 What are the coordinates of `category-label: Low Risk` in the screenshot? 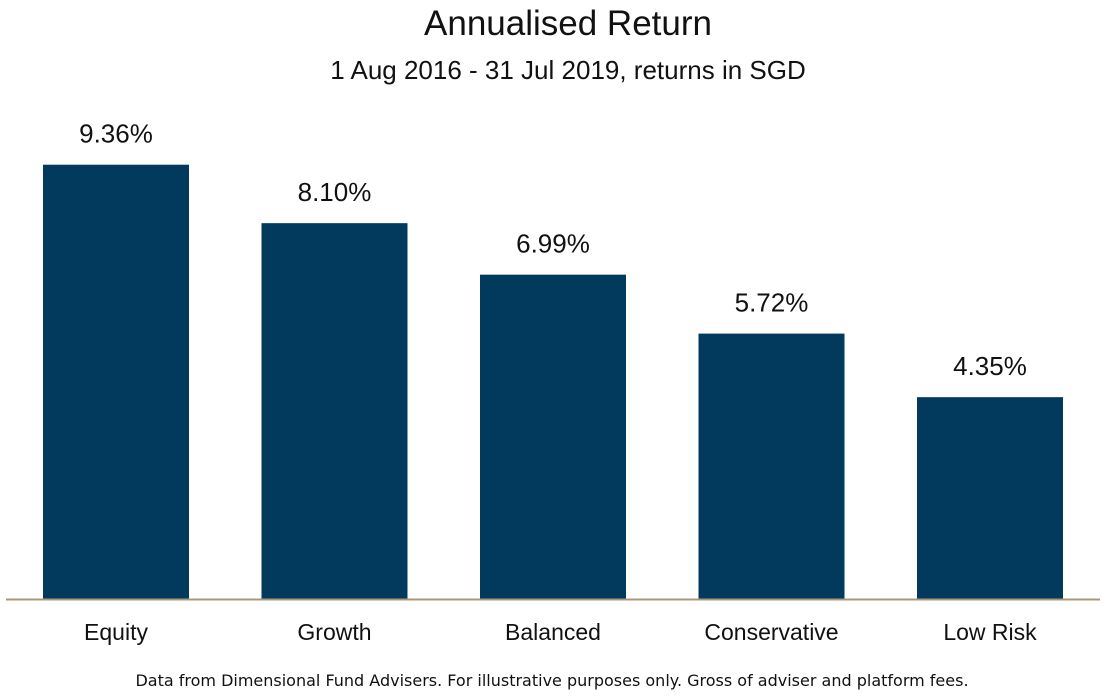 It's located at (990, 632).